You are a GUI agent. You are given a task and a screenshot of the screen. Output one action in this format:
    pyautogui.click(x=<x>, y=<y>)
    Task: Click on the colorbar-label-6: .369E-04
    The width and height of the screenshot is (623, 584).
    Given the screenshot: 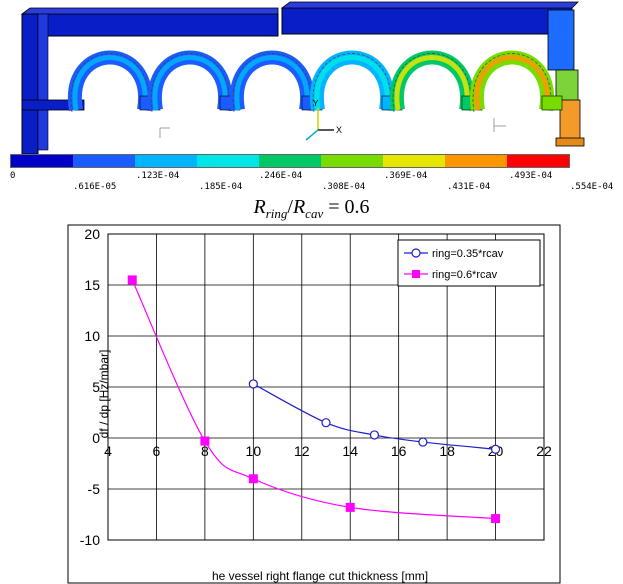 What is the action you would take?
    pyautogui.click(x=406, y=176)
    